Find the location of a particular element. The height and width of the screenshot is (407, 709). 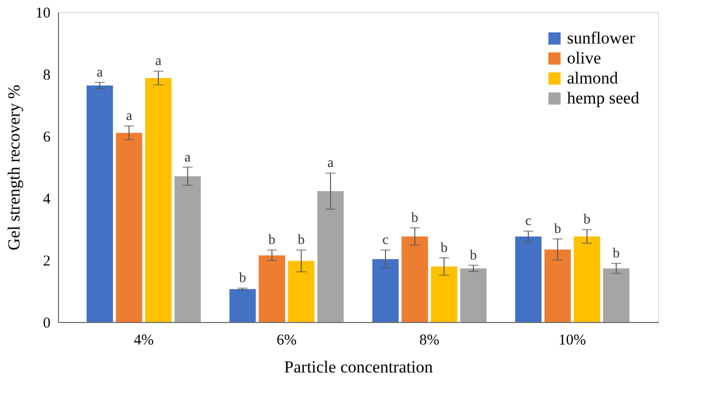

y-tick-label: 10 is located at coordinates (43, 14).